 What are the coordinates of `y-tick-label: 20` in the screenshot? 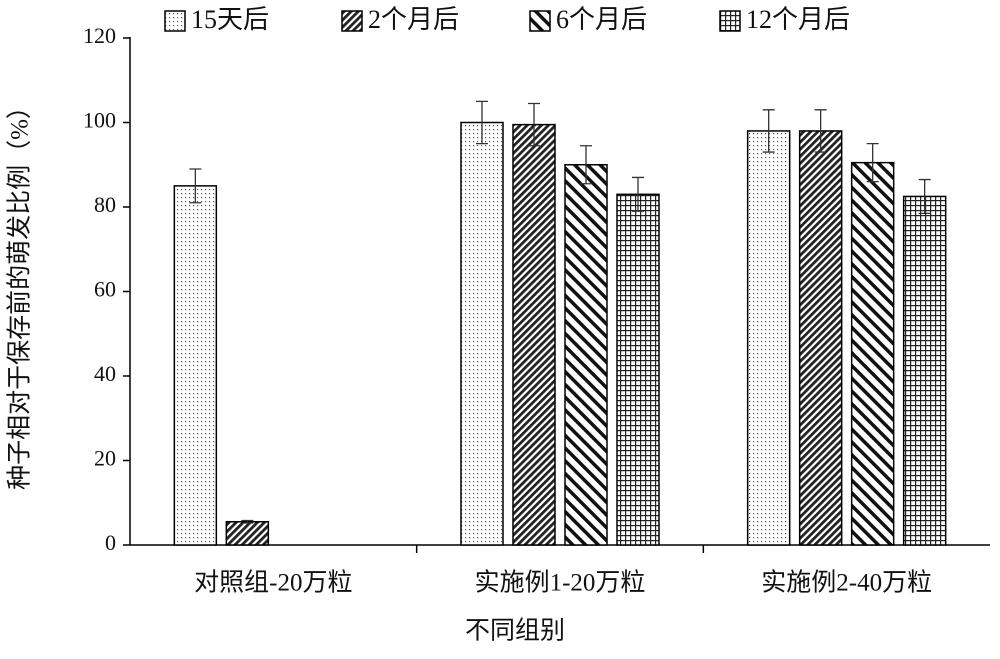 It's located at (105, 458).